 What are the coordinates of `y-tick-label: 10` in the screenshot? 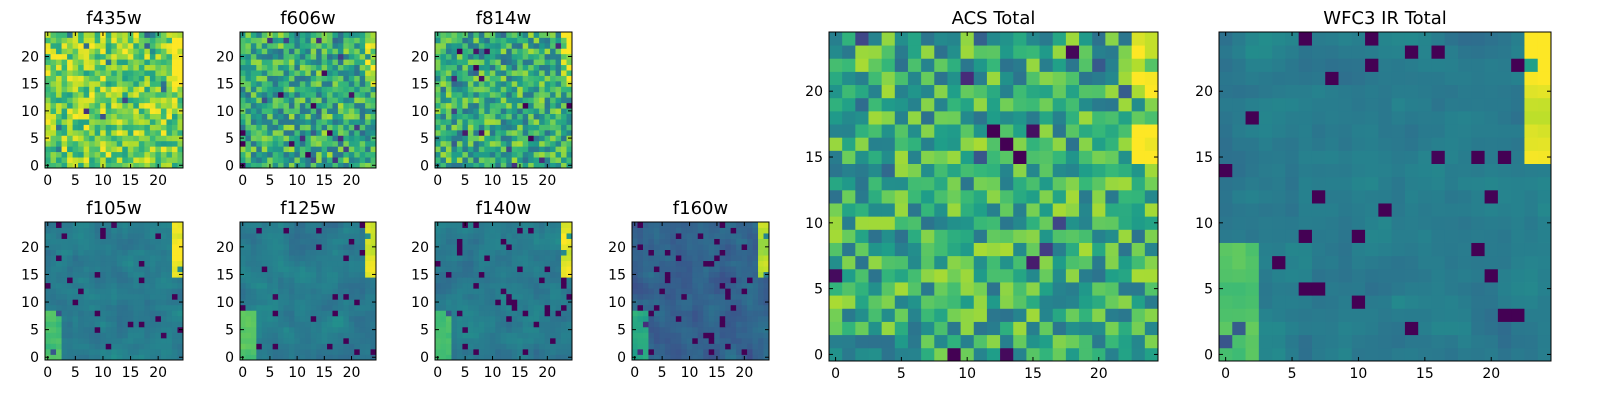 It's located at (420, 112).